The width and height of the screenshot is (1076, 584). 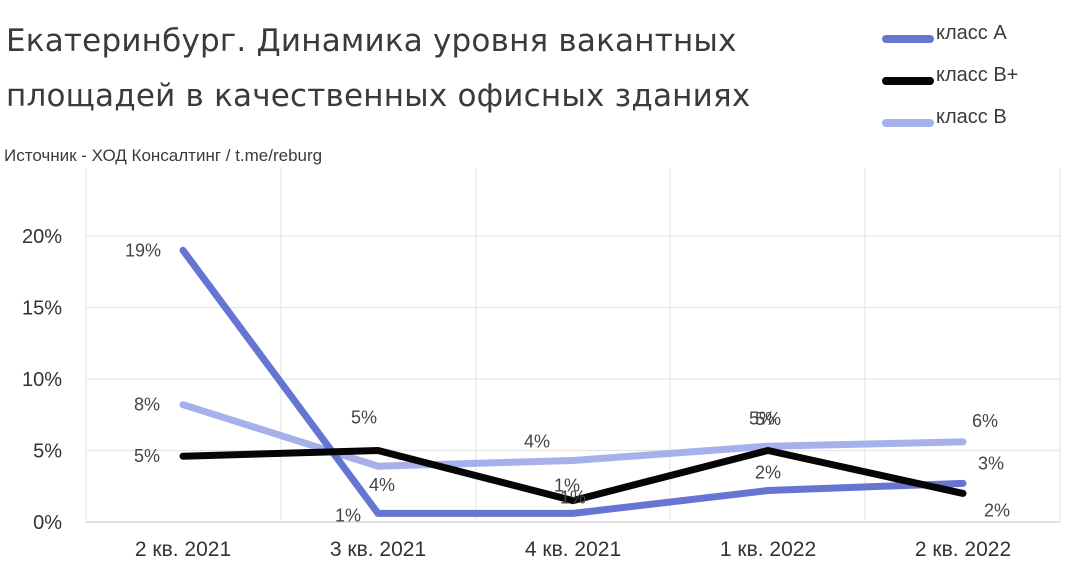 What do you see at coordinates (378, 549) in the screenshot?
I see `x-tick-label: 3 кв. 2021` at bounding box center [378, 549].